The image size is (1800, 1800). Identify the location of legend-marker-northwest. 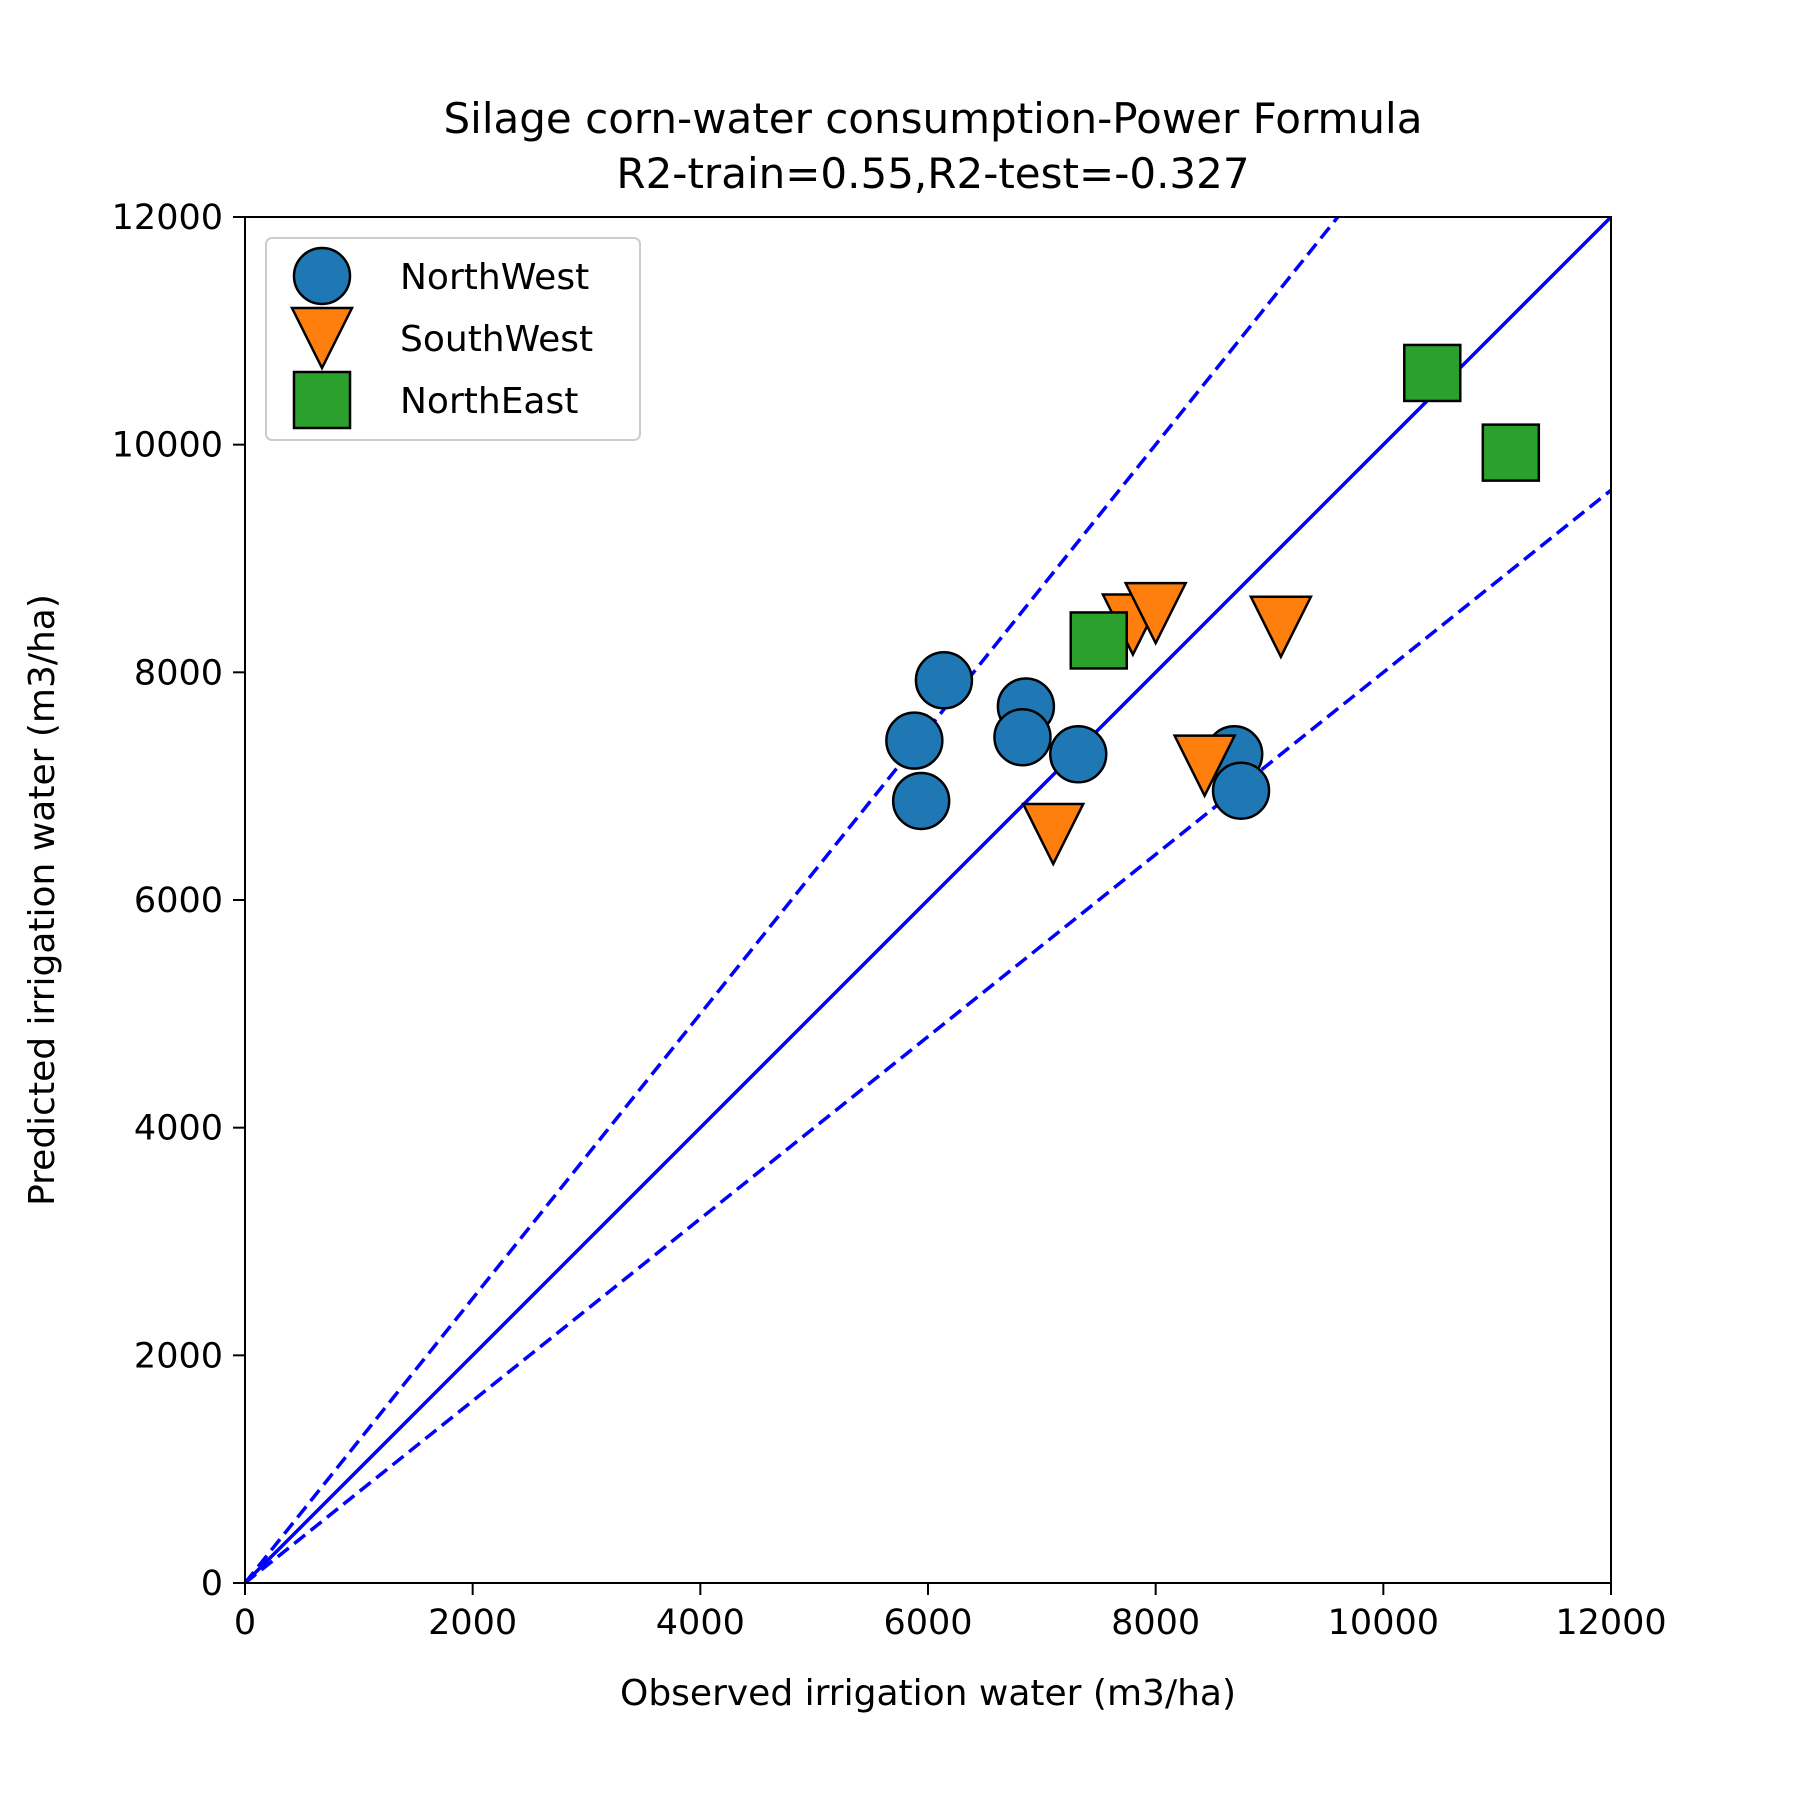
(322, 276).